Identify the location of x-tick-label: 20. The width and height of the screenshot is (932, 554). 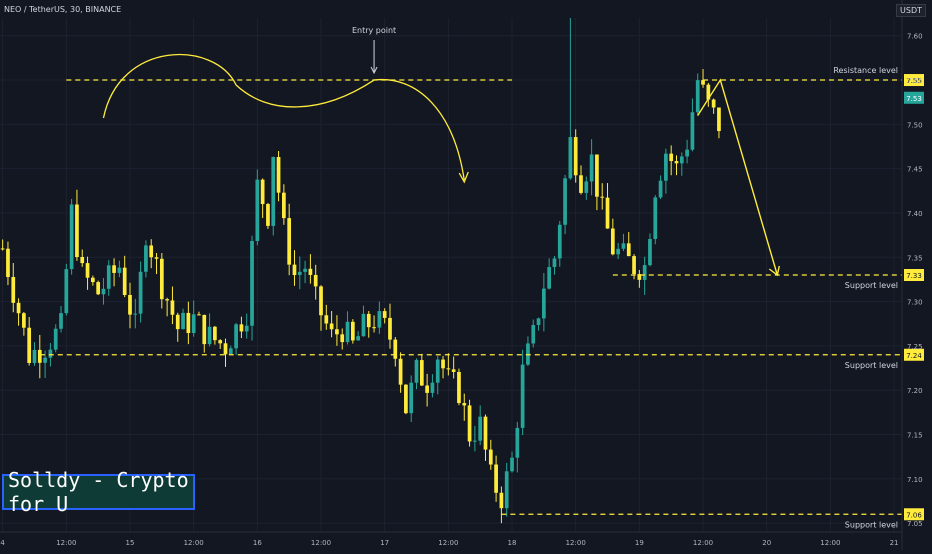
(766, 543).